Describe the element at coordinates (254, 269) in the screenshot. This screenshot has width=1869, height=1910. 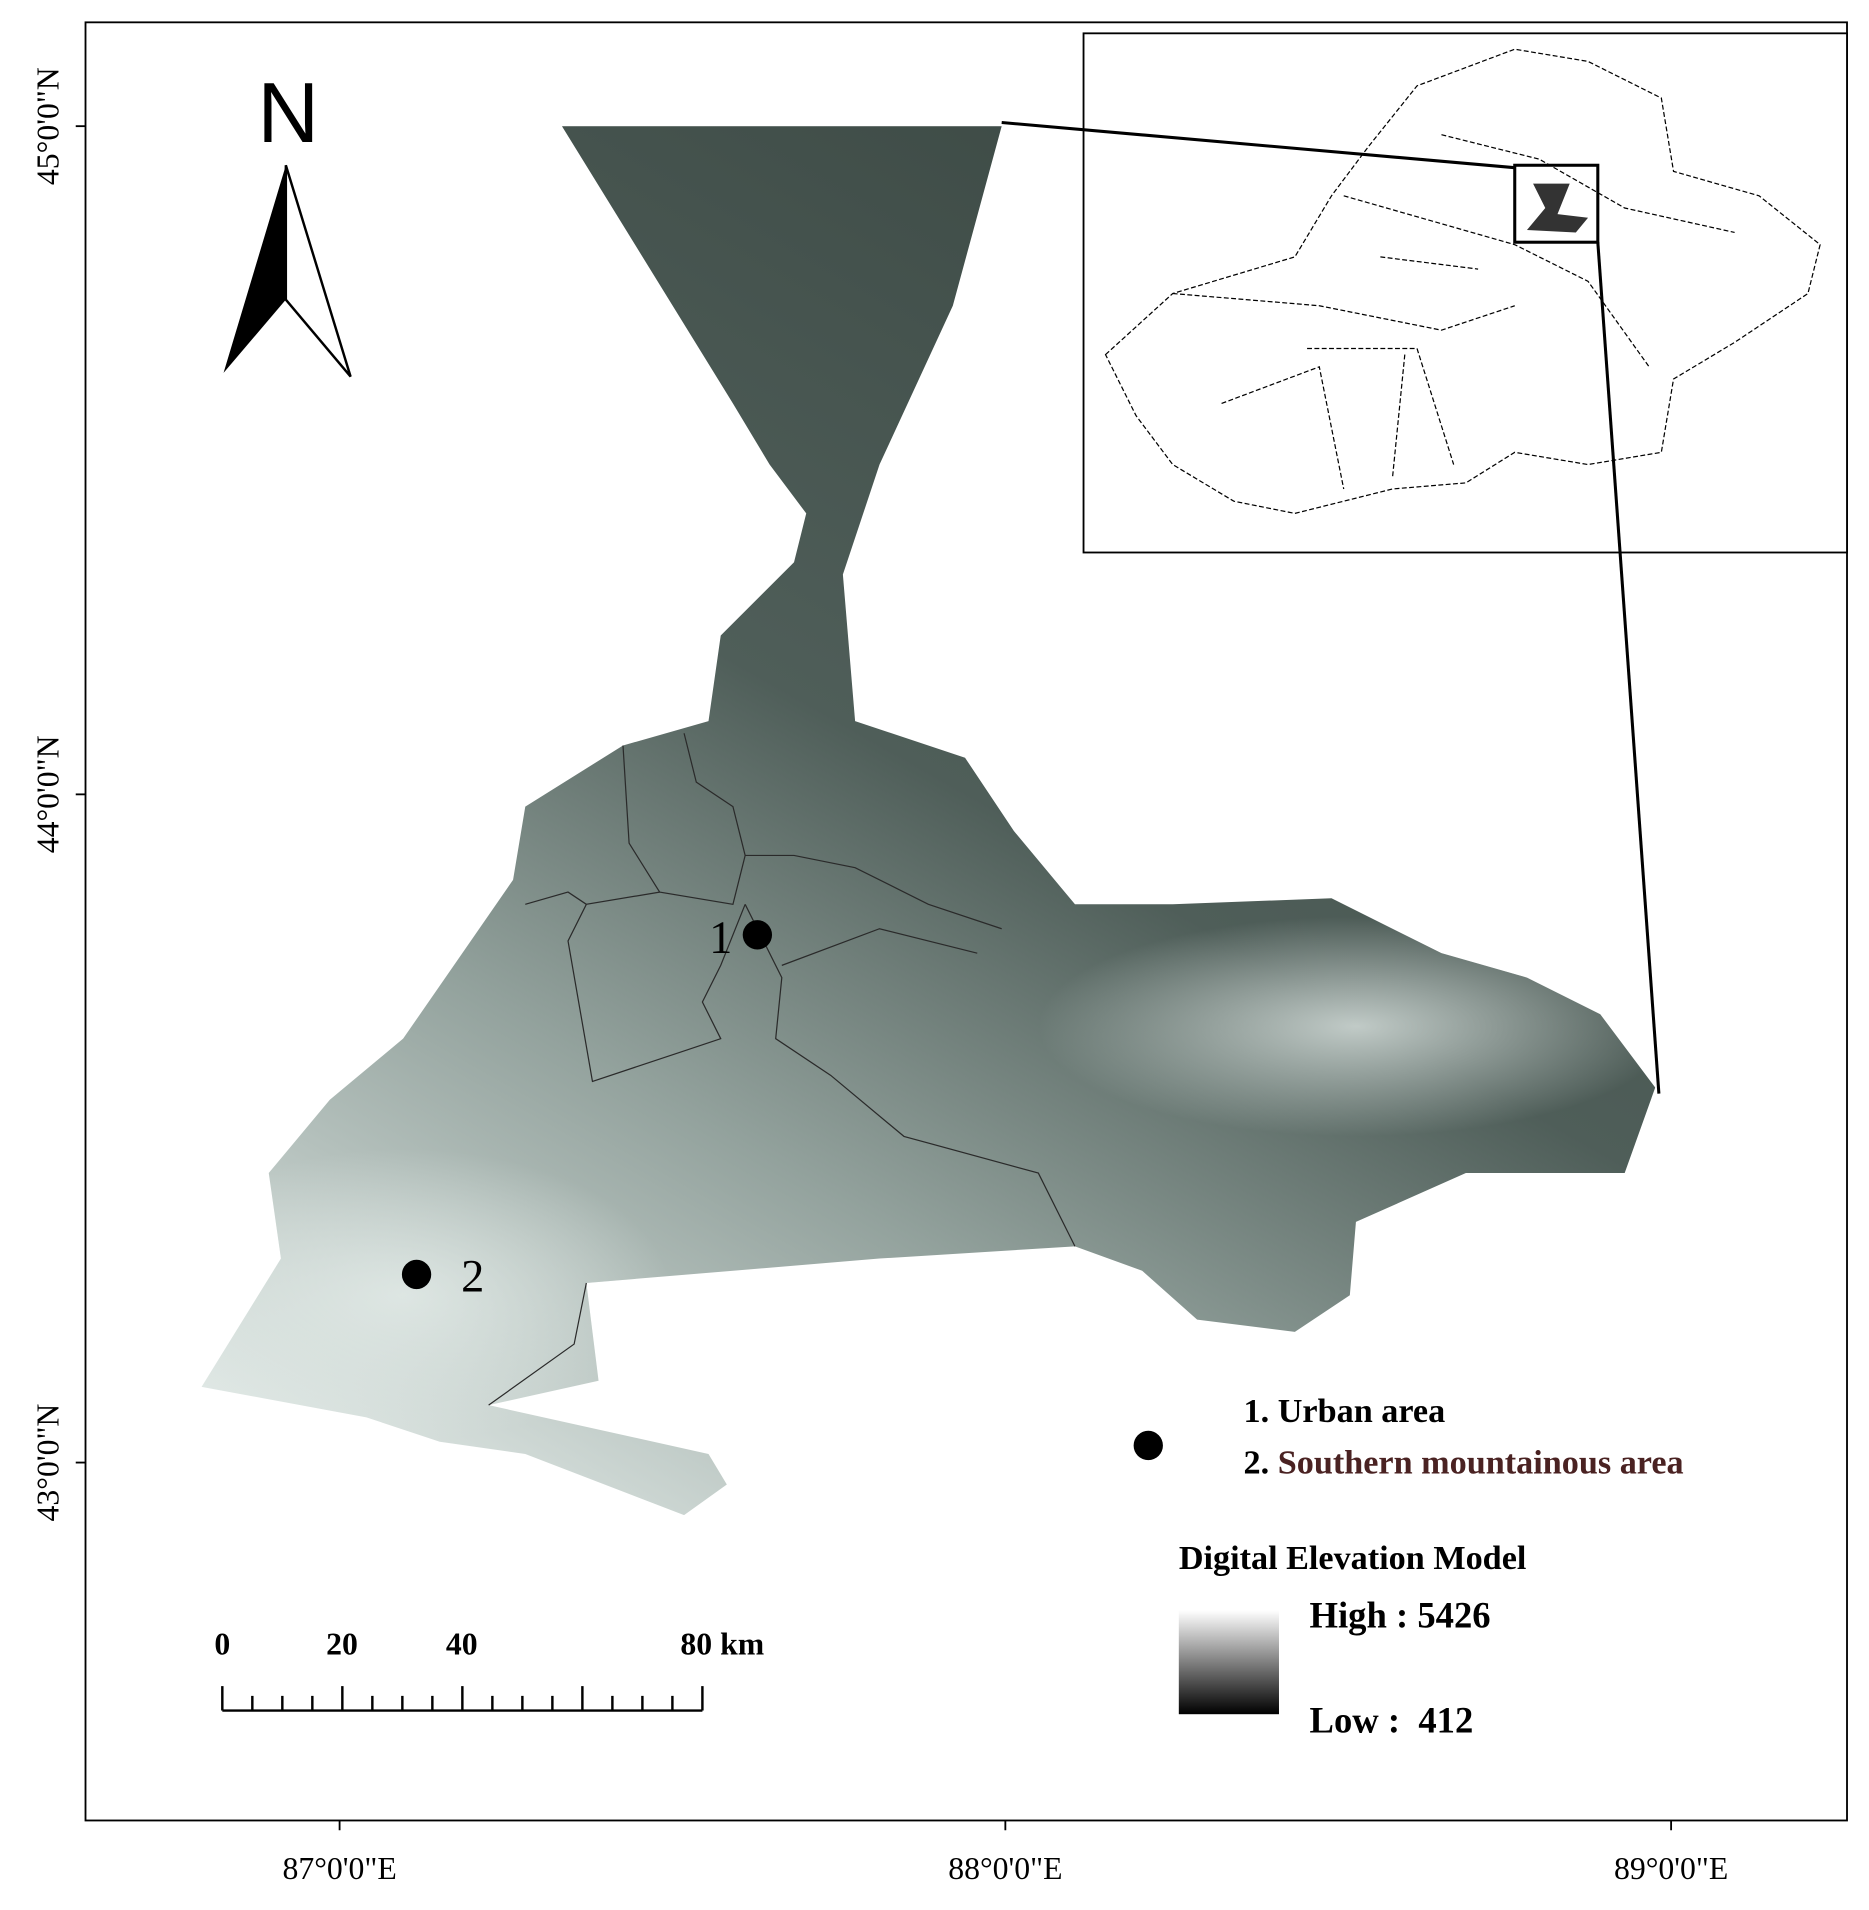
I see `north-arrow-left` at that location.